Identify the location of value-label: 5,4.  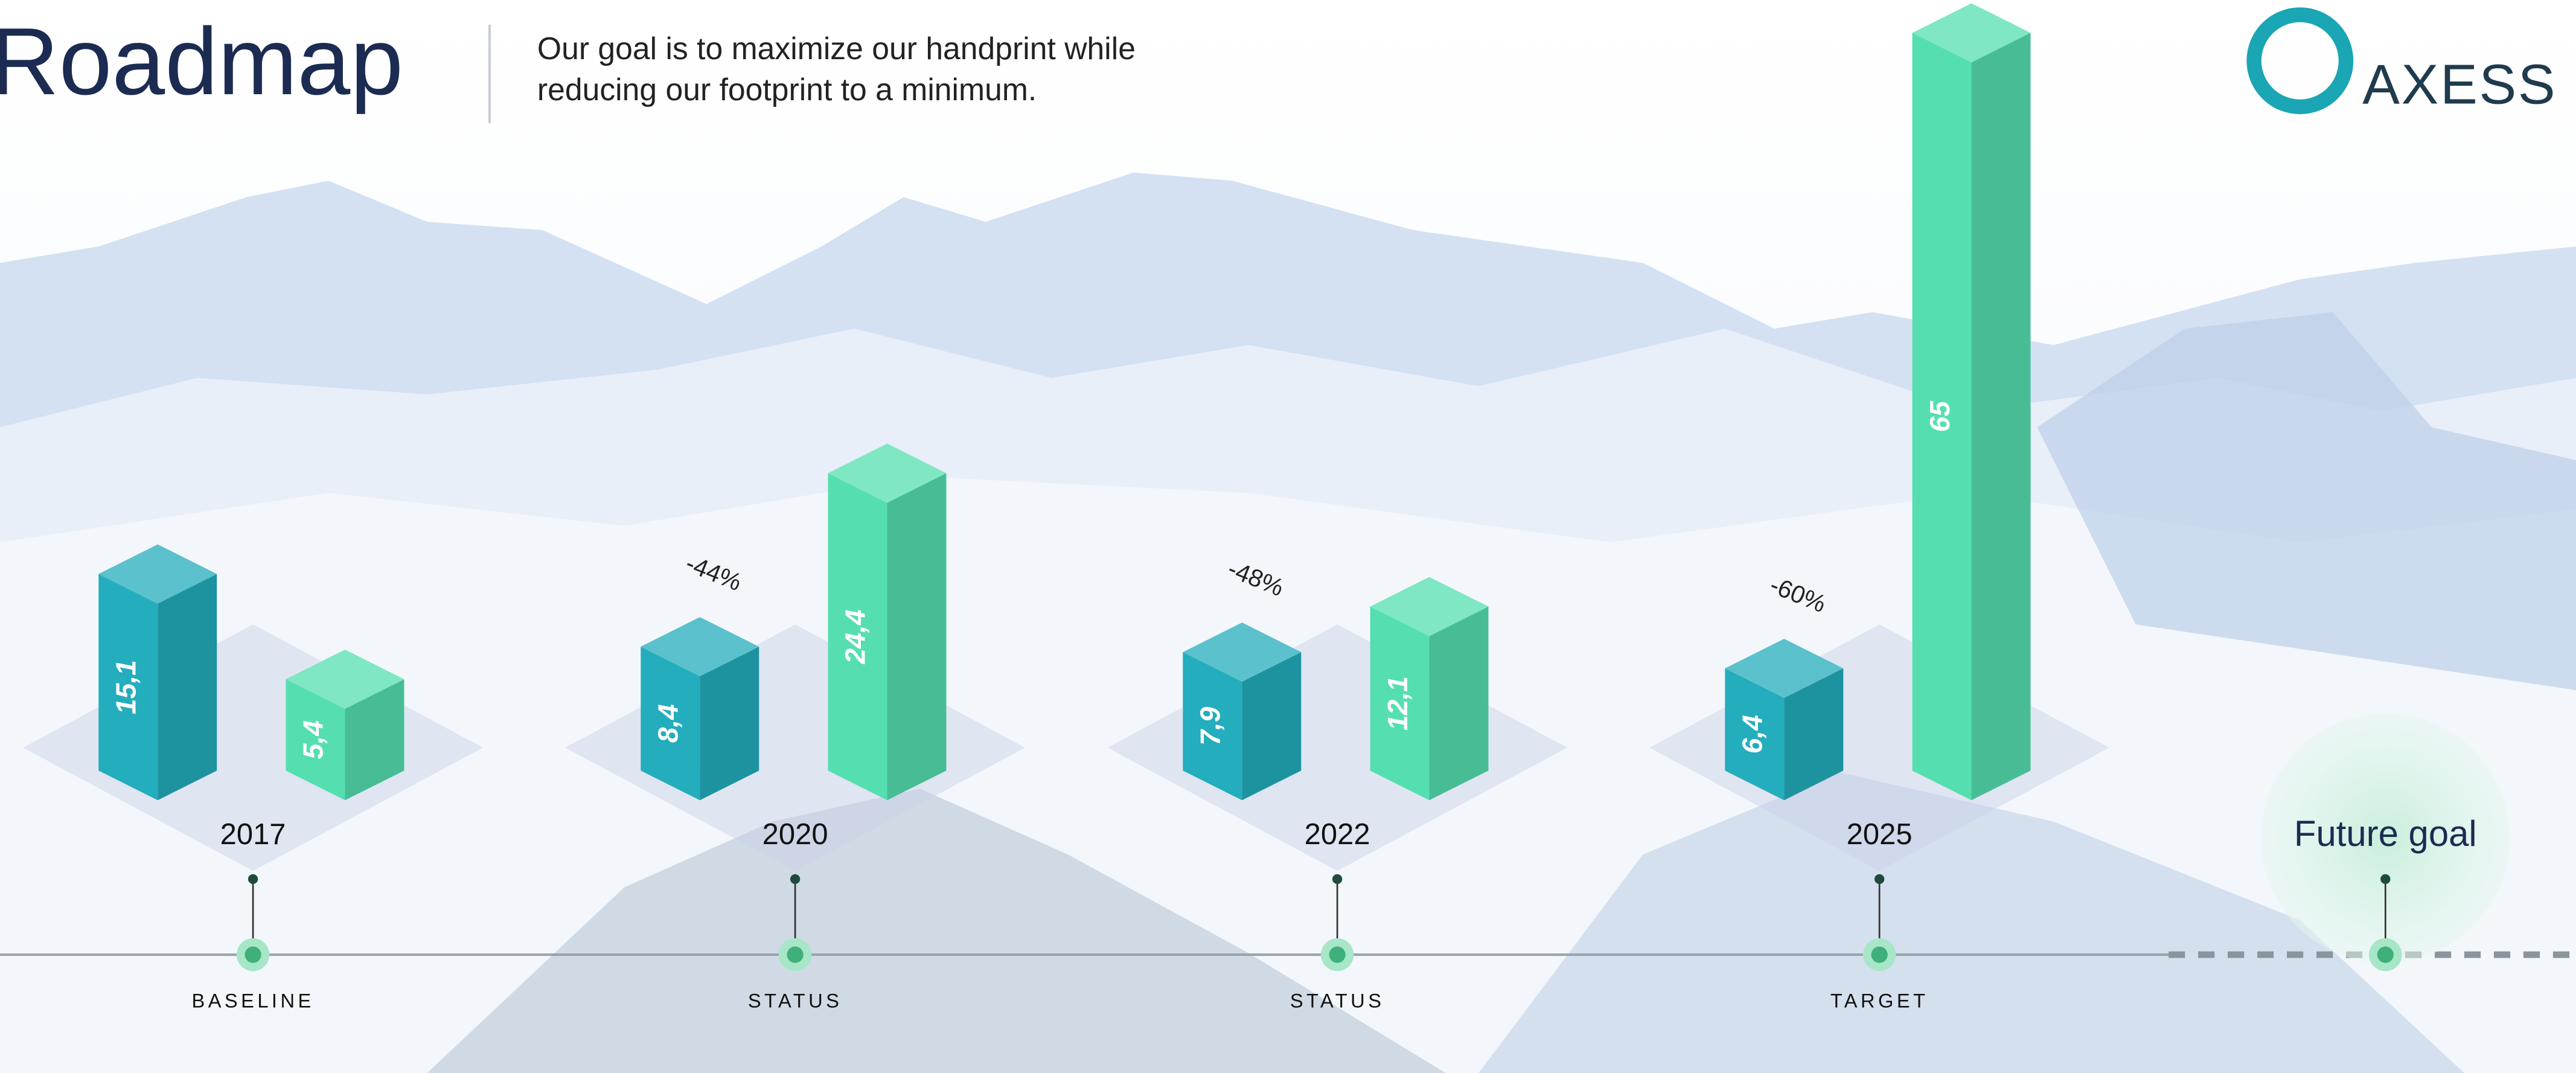
(313, 739).